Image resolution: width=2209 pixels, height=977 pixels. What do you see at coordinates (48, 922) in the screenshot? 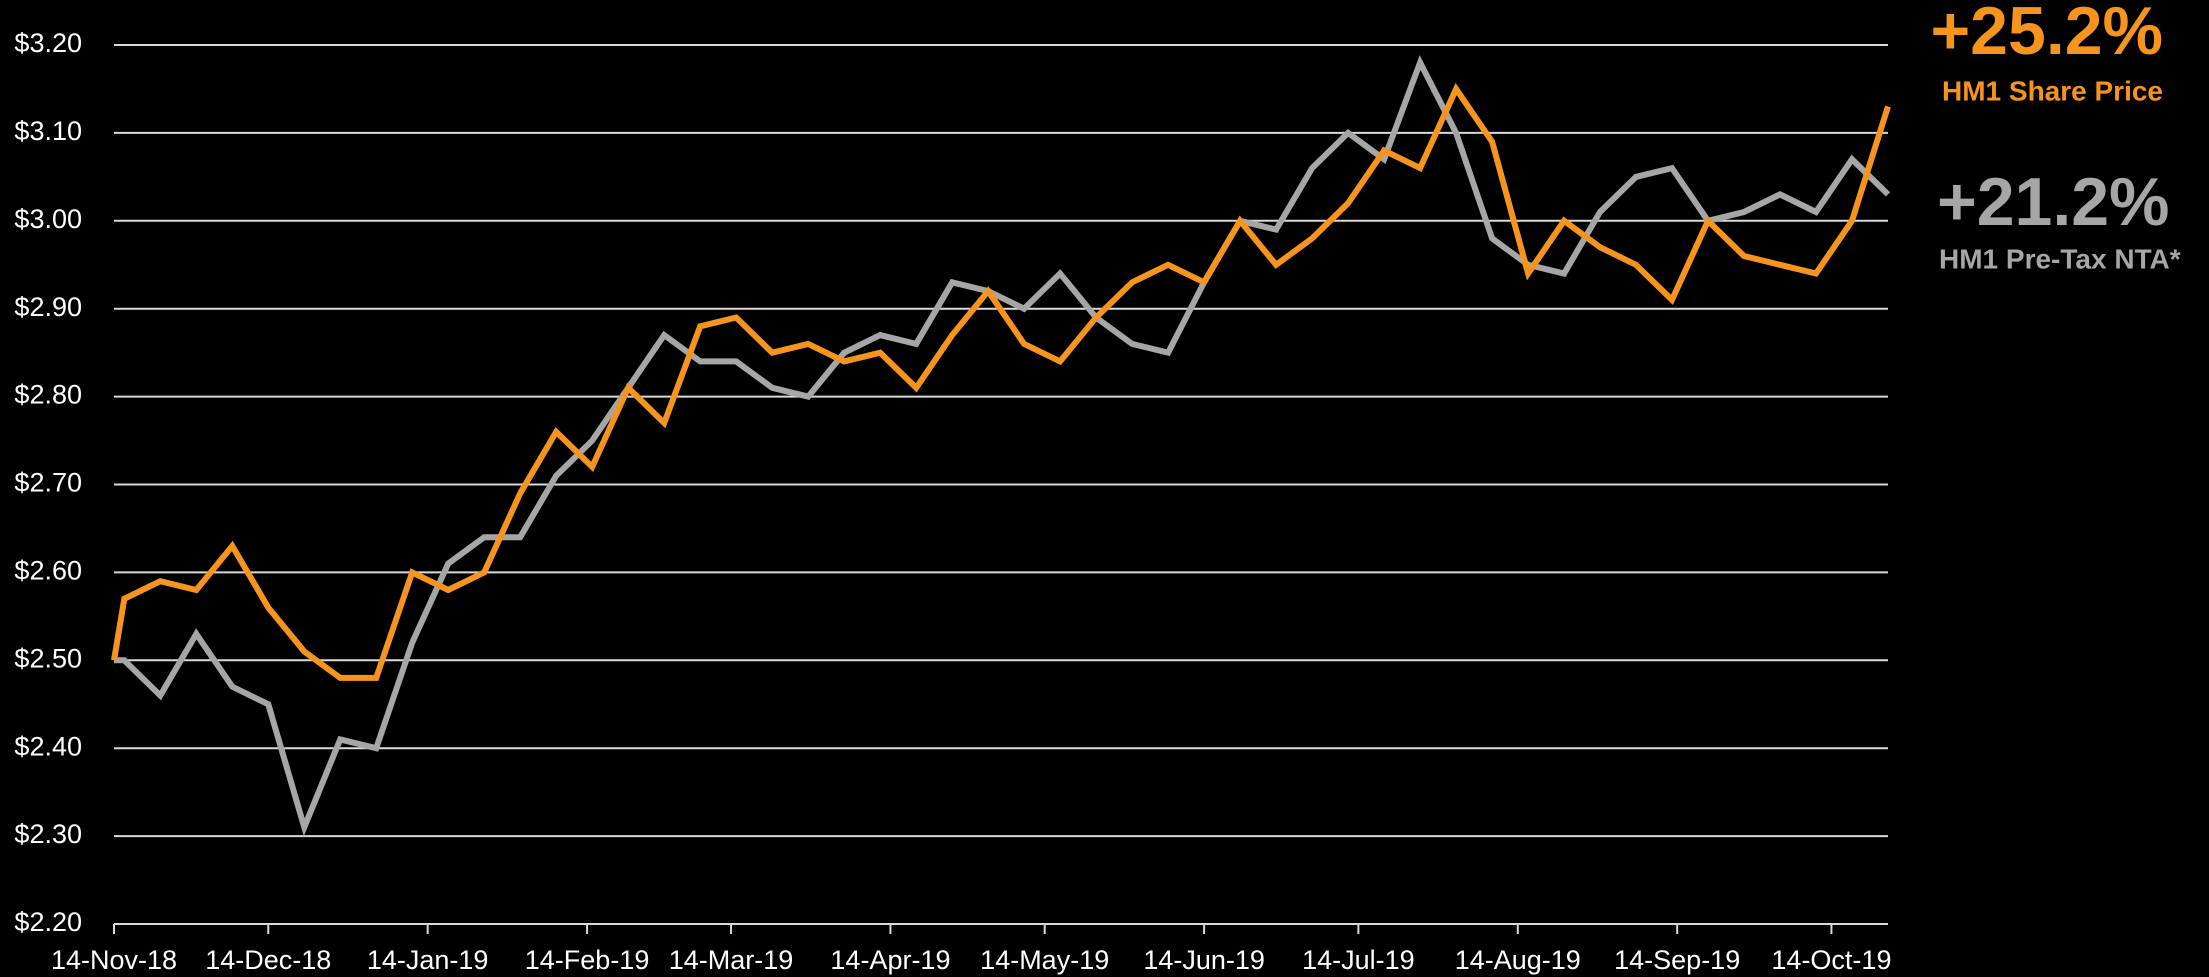
I see `y-tick-label: $2.20` at bounding box center [48, 922].